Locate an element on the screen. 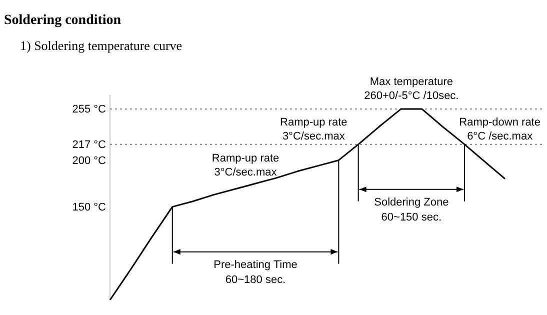 Image resolution: width=547 pixels, height=315 pixels. annotation: Soldering Zone 60~150 sec. is located at coordinates (411, 210).